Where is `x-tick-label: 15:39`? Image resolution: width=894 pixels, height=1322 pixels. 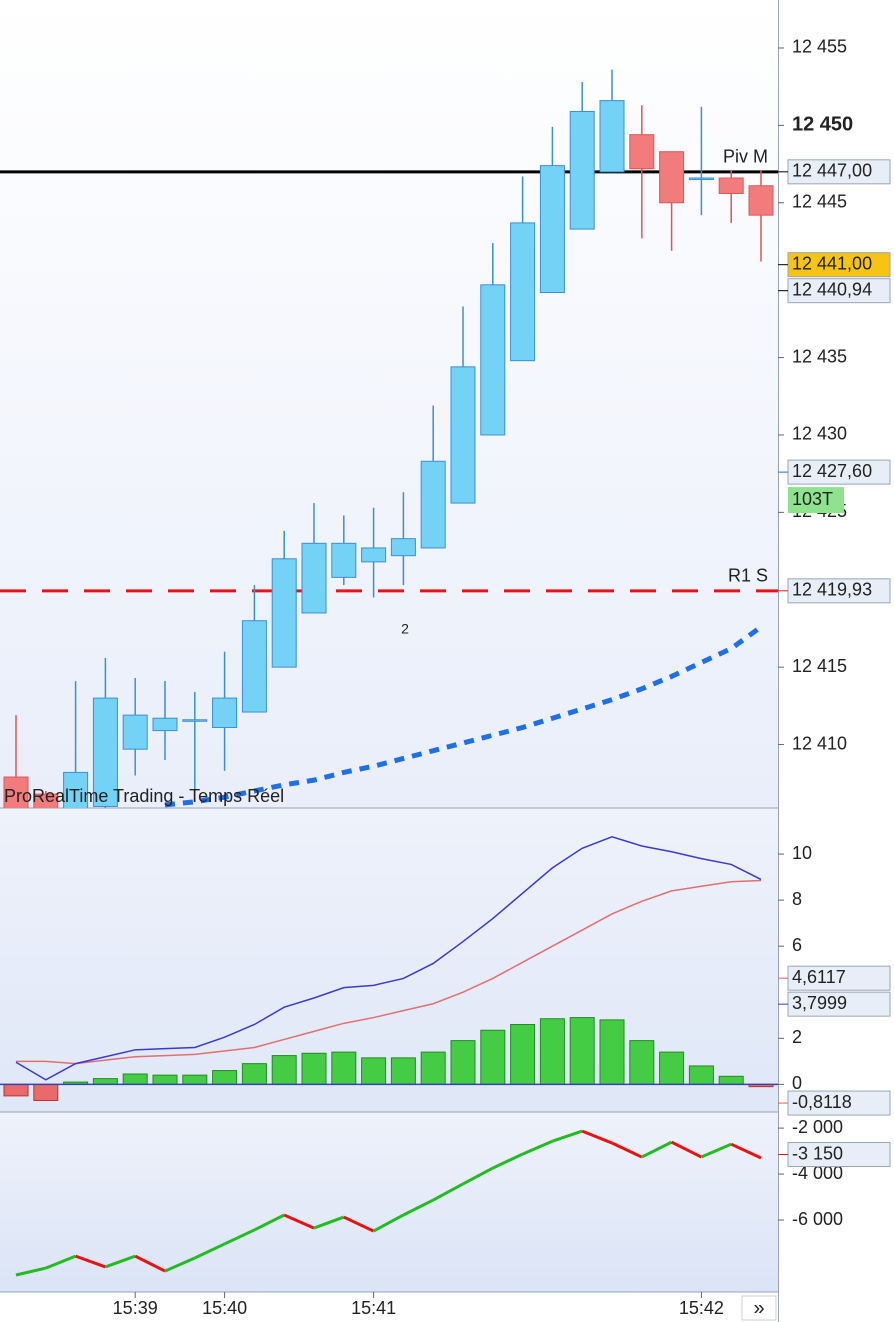 x-tick-label: 15:39 is located at coordinates (135, 1308).